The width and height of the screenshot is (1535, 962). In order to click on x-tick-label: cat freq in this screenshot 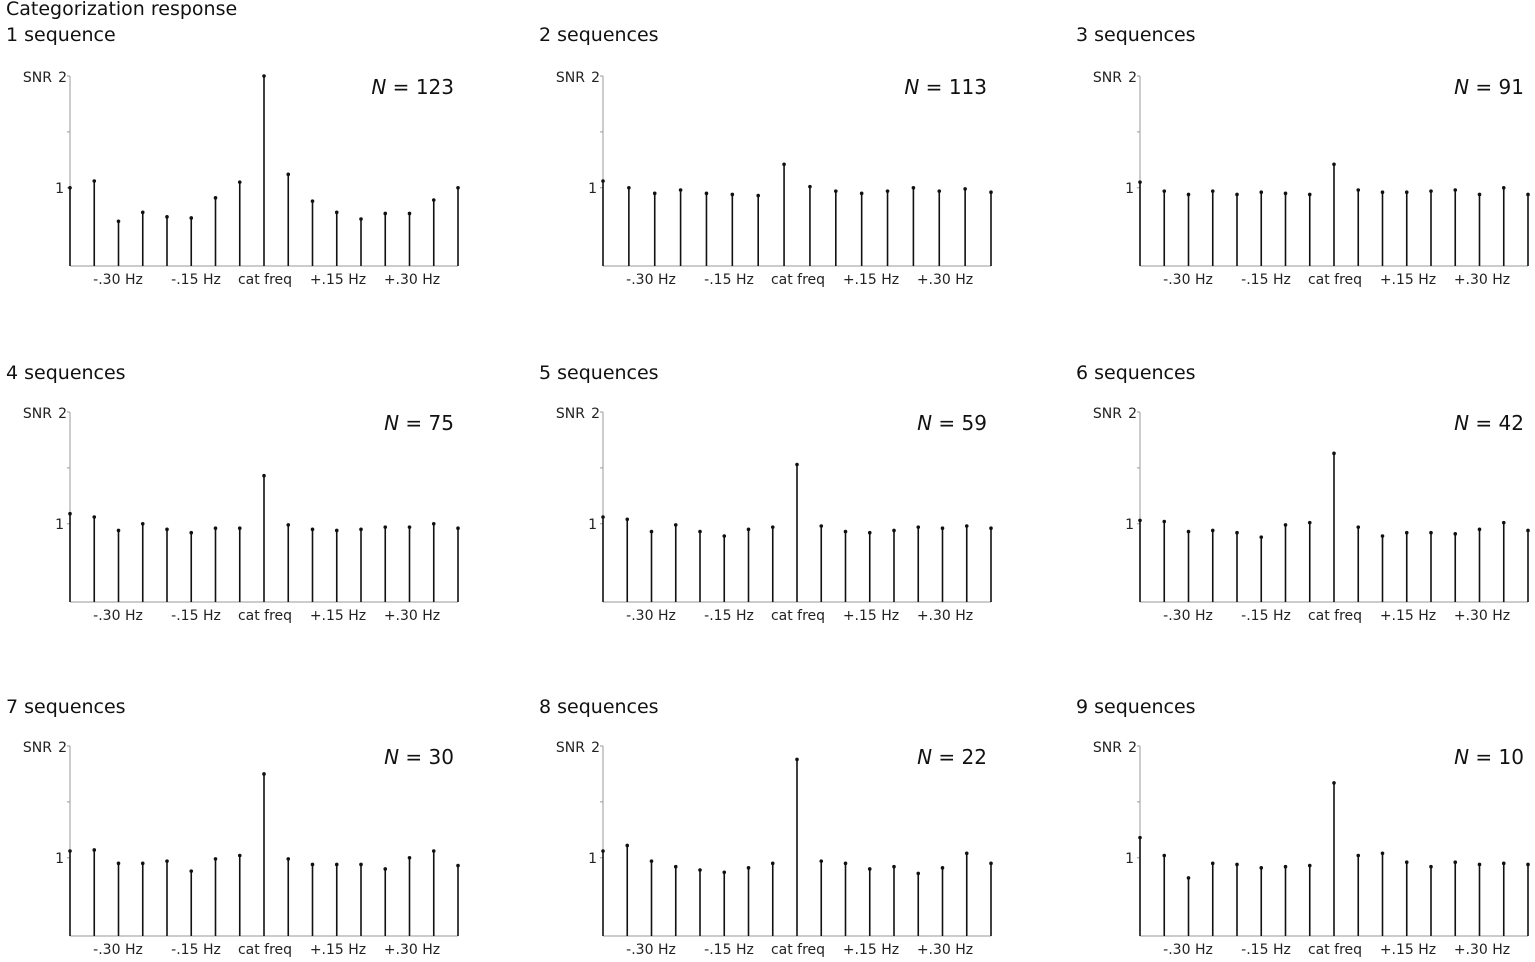, I will do `click(1335, 616)`.